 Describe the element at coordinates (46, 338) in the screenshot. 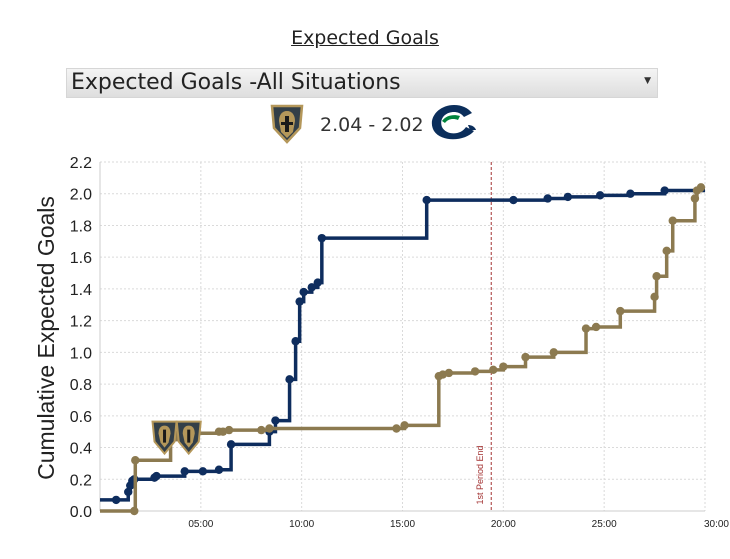

I see `y-axis-label: Cumulative Expected Goals` at that location.